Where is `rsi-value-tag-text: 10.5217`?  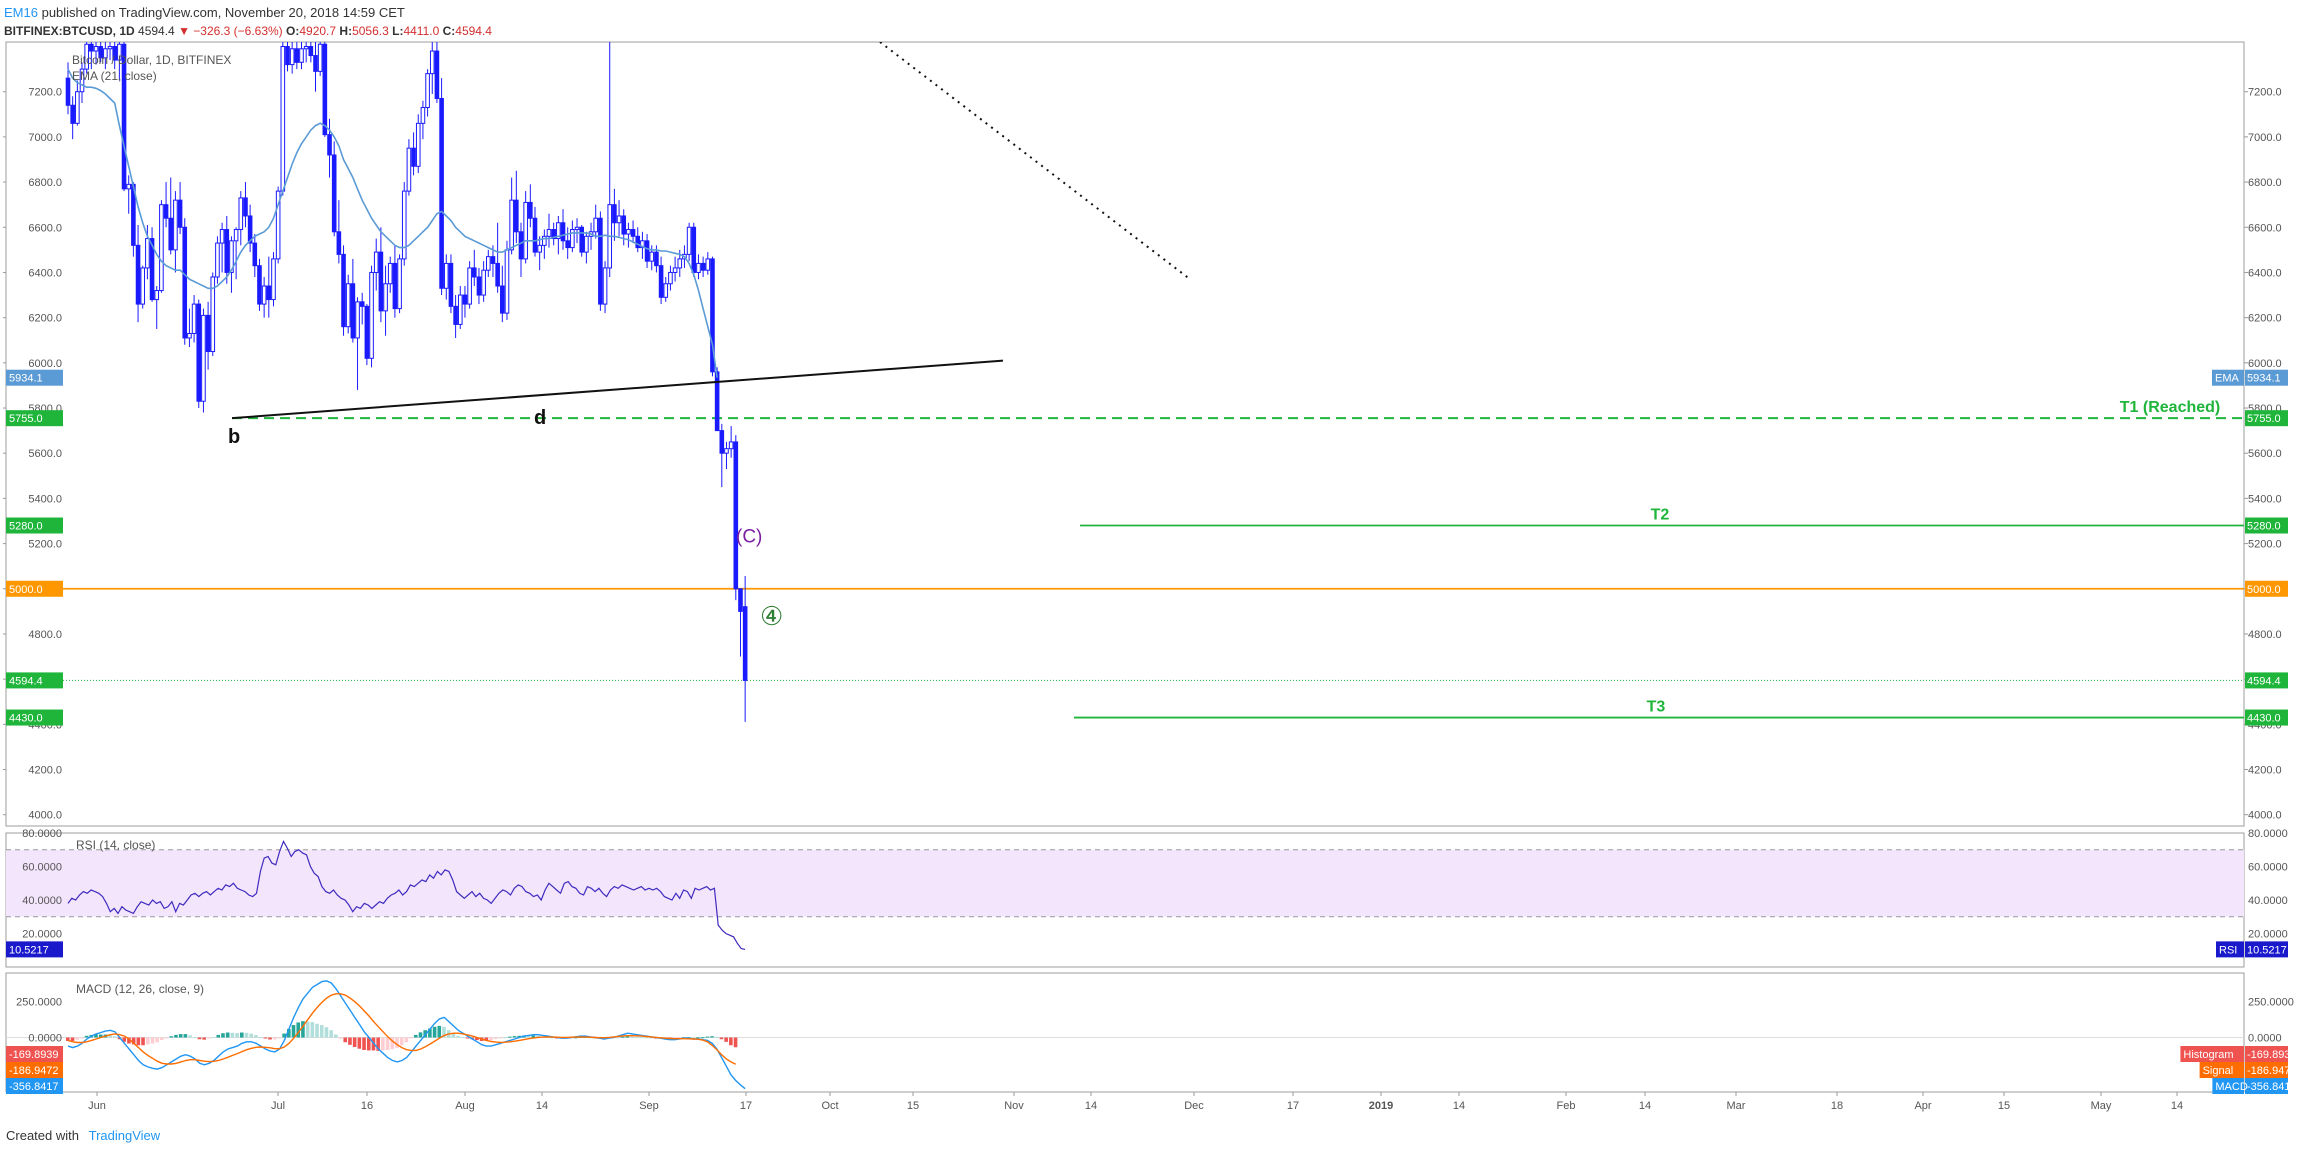 rsi-value-tag-text: 10.5217 is located at coordinates (2267, 950).